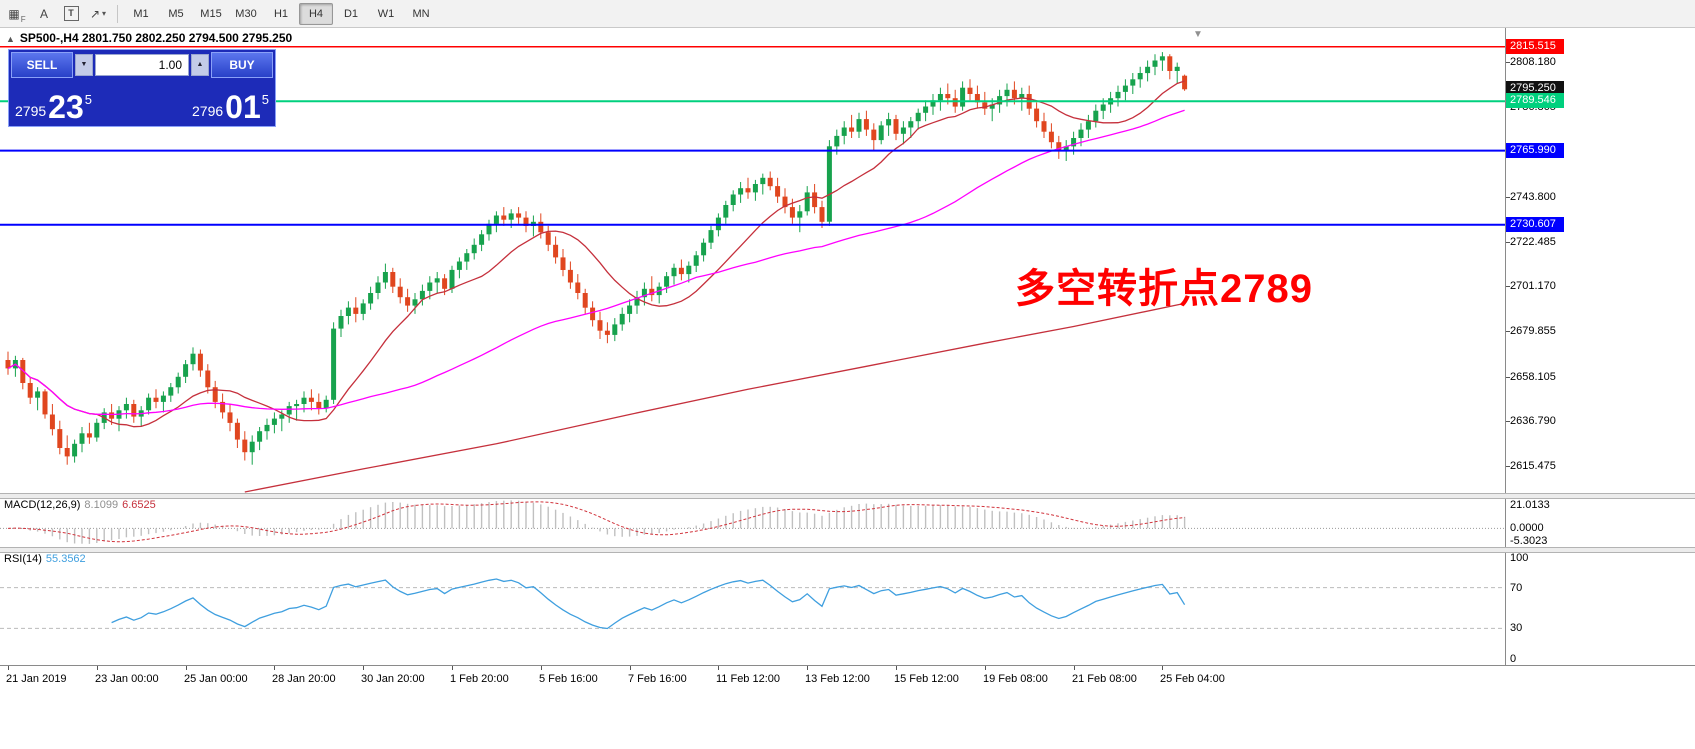 The width and height of the screenshot is (1695, 749). I want to click on timeframe-m30-button: M30, so click(246, 13).